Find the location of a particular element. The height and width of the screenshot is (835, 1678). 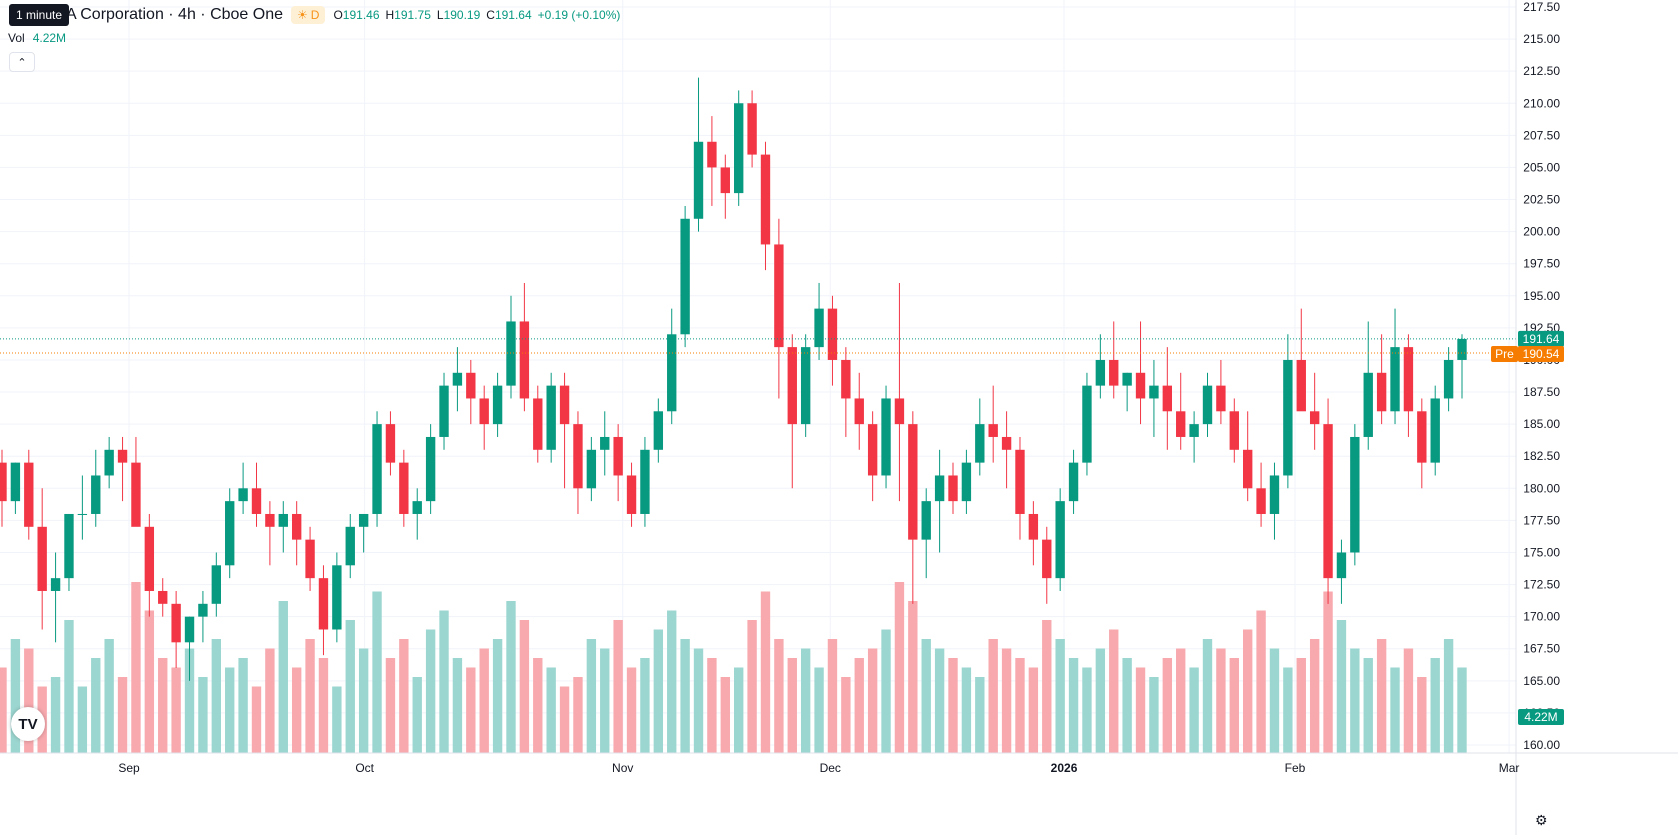

y-tick-label: 185.00 is located at coordinates (1541, 424).